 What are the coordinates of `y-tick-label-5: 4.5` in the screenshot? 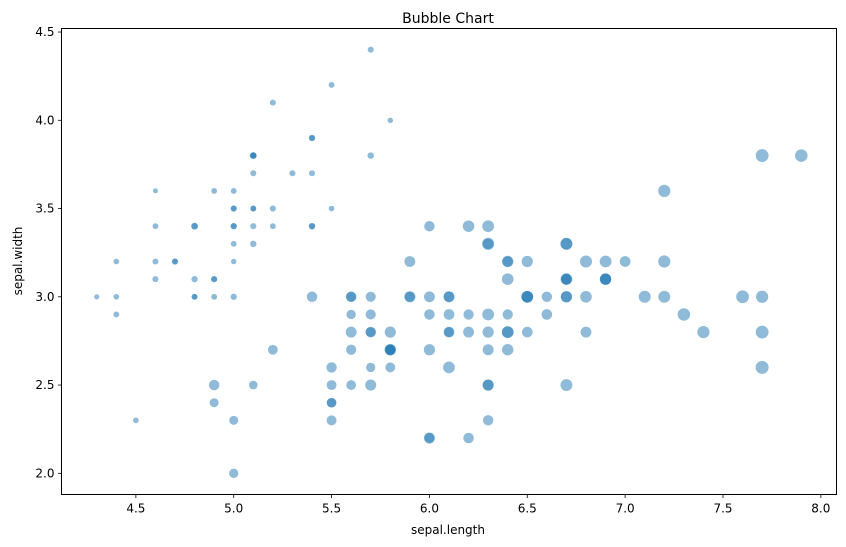 It's located at (44, 32).